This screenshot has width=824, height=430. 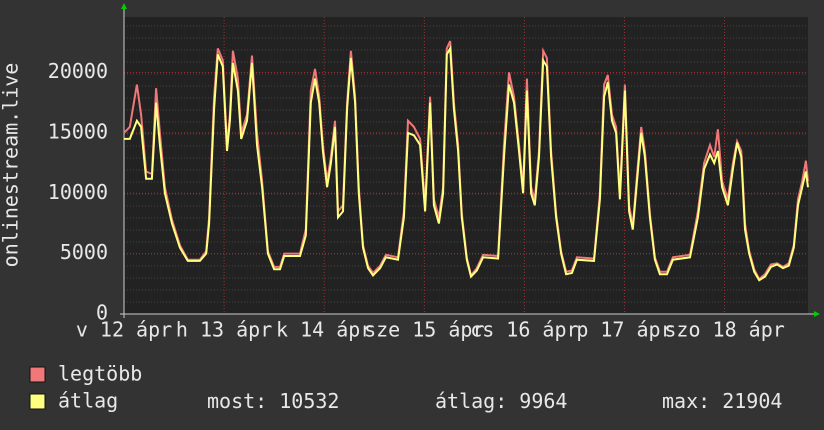 I want to click on x-tick-label: p 17 ápr, so click(x=624, y=330).